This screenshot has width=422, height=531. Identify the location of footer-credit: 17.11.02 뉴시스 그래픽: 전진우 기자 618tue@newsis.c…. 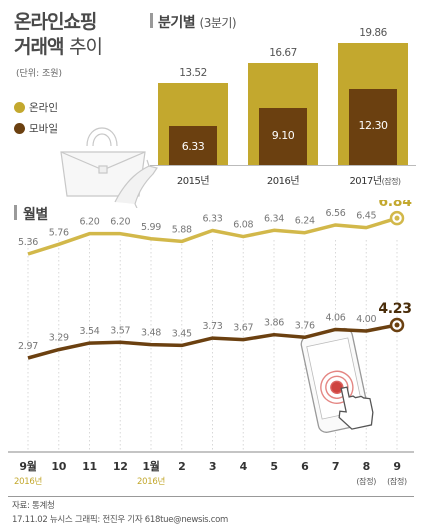
(120, 520).